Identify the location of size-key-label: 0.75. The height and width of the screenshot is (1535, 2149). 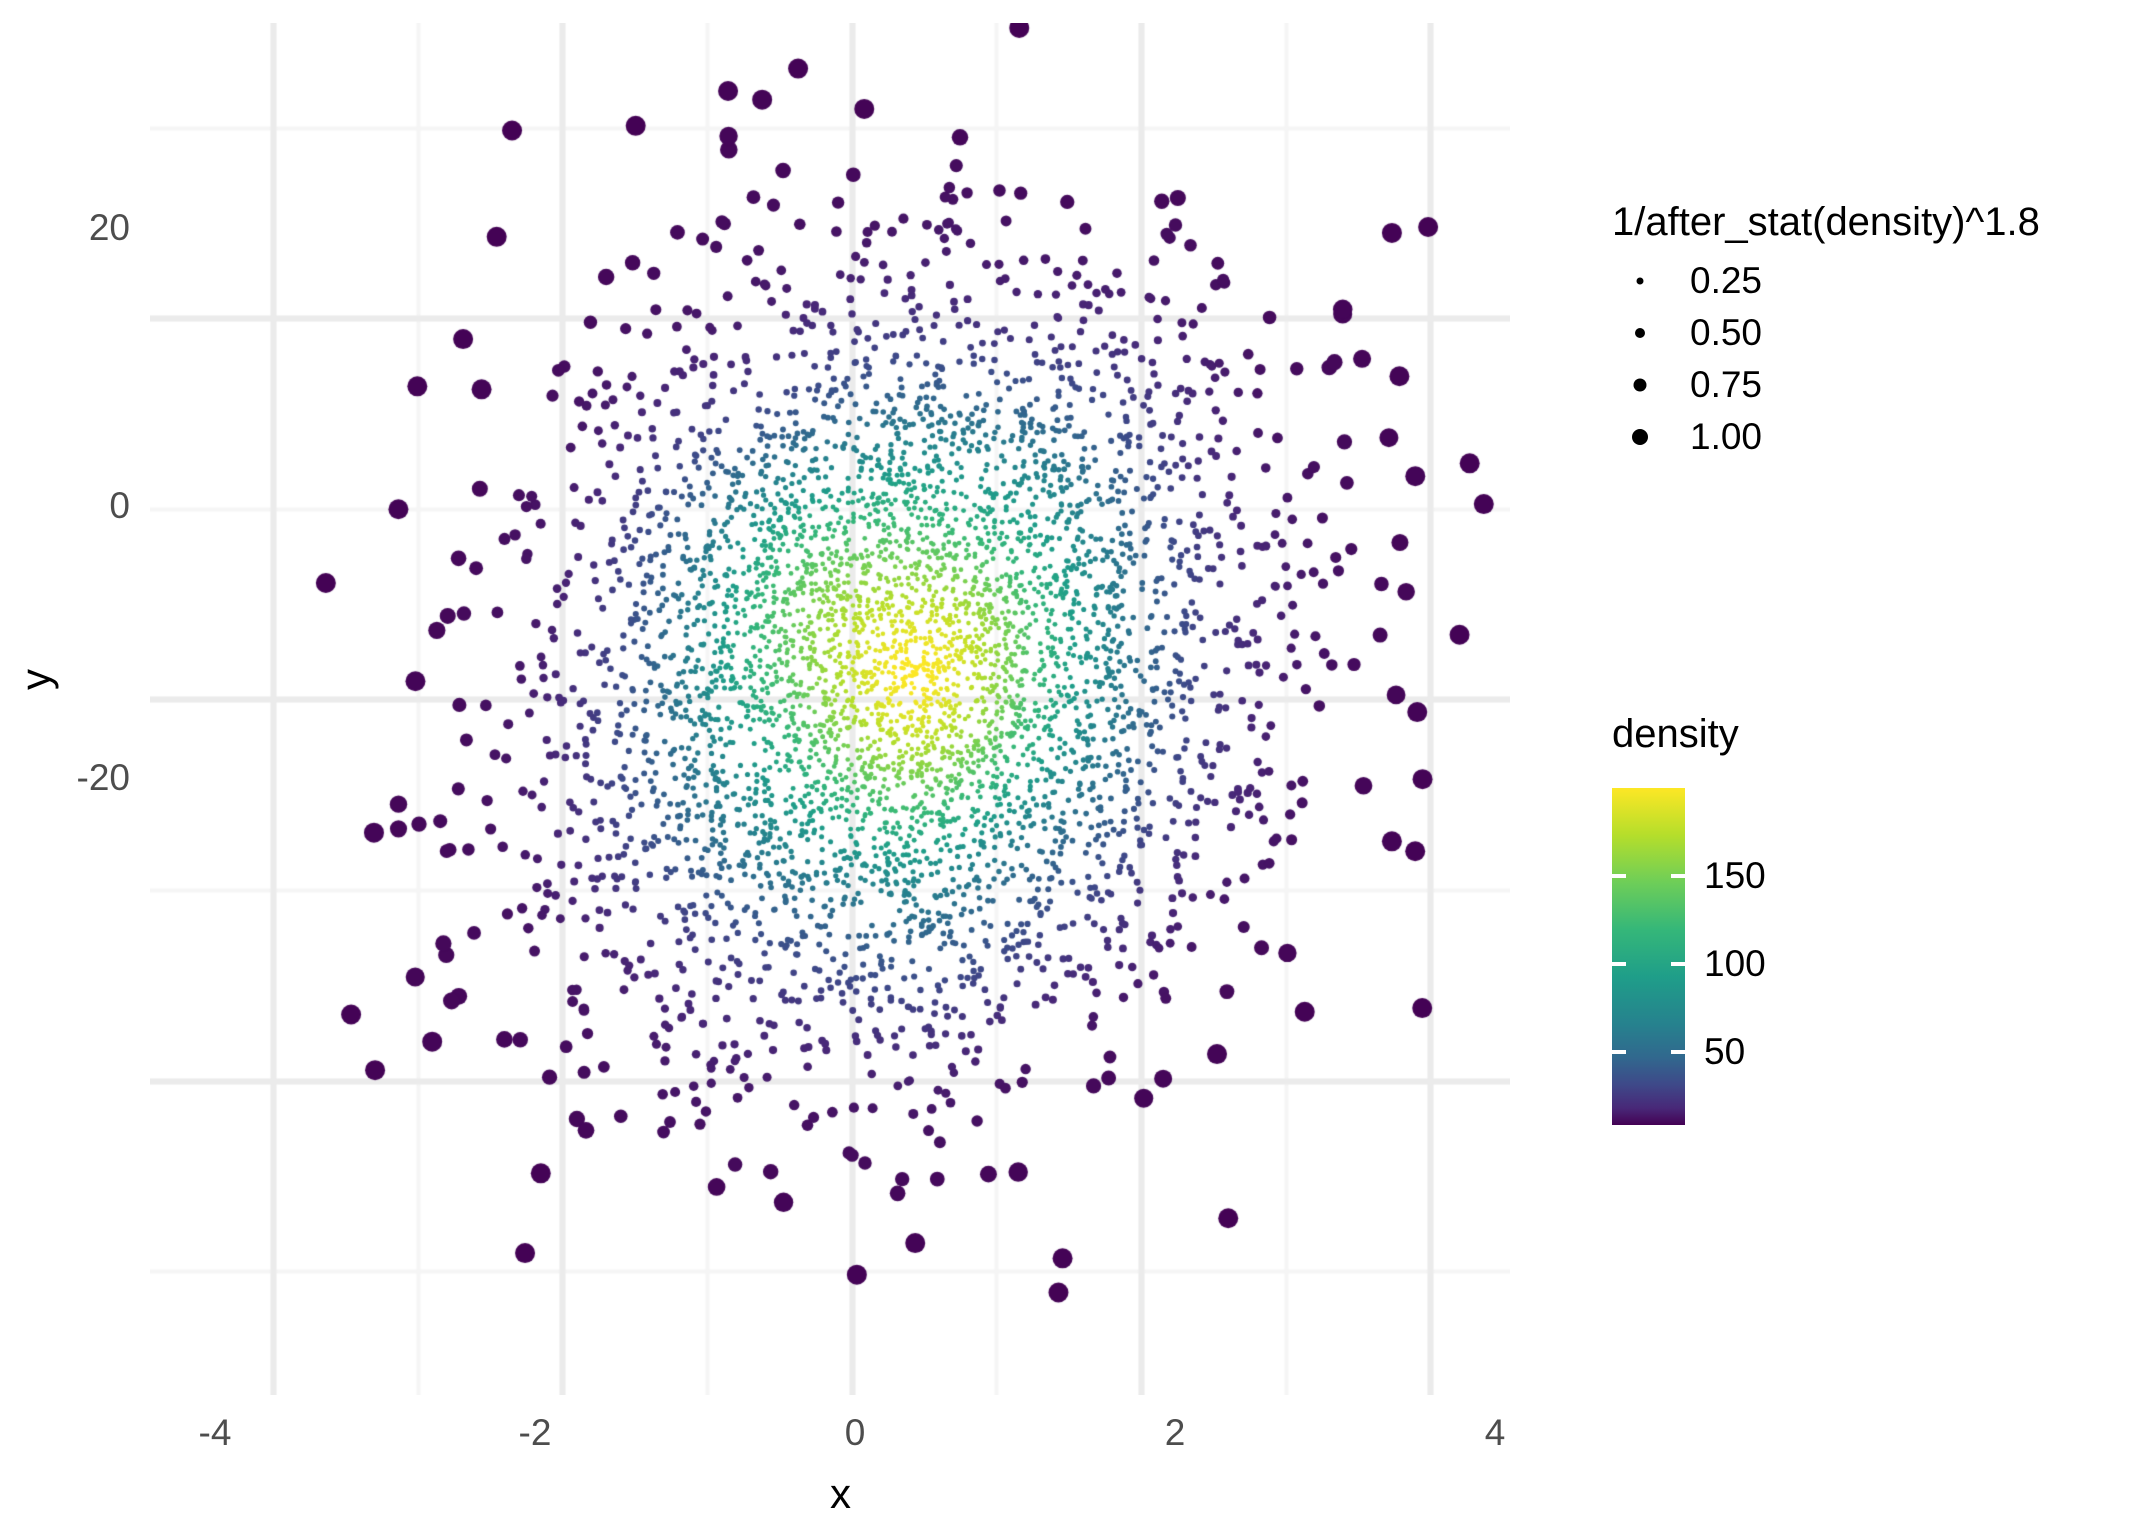
(1726, 384).